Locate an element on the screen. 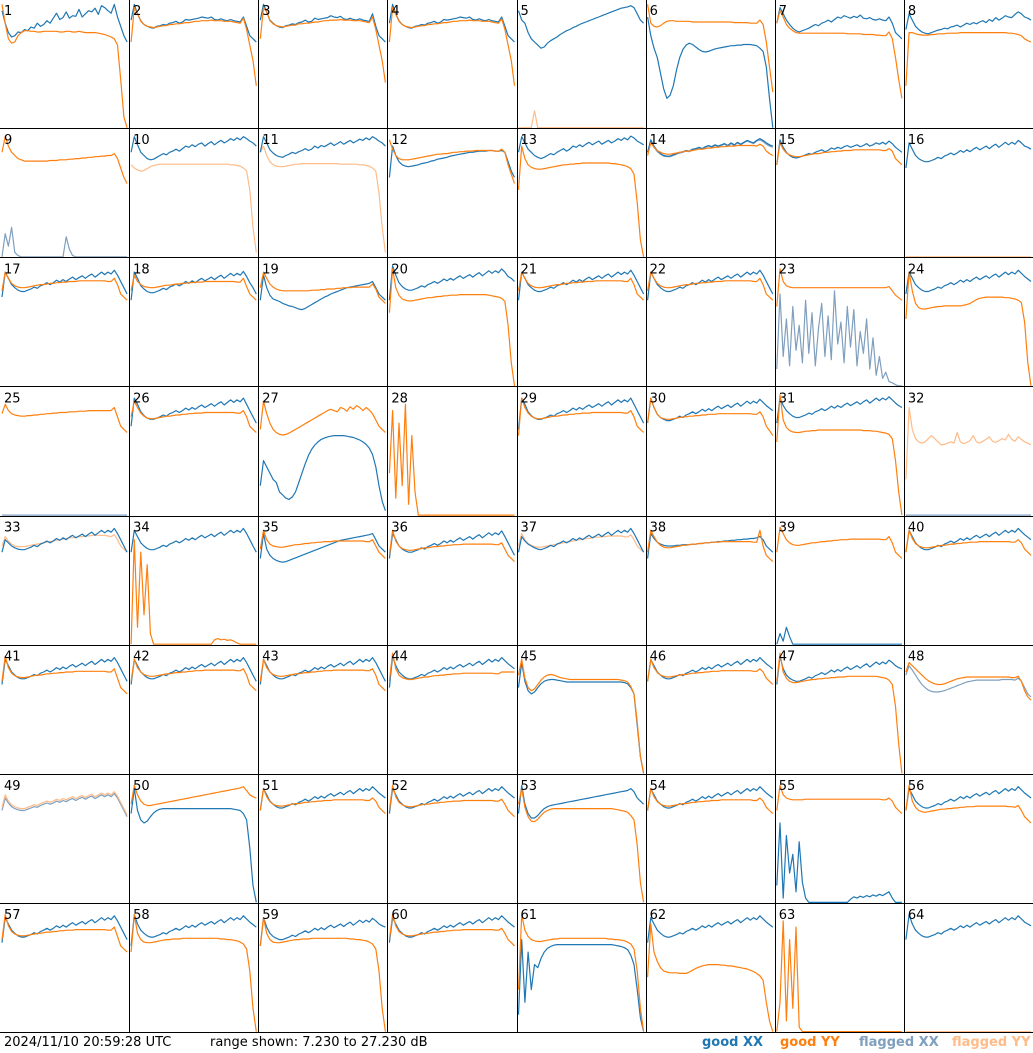 The width and height of the screenshot is (1033, 1053). panel-8: 8 is located at coordinates (968, 45).